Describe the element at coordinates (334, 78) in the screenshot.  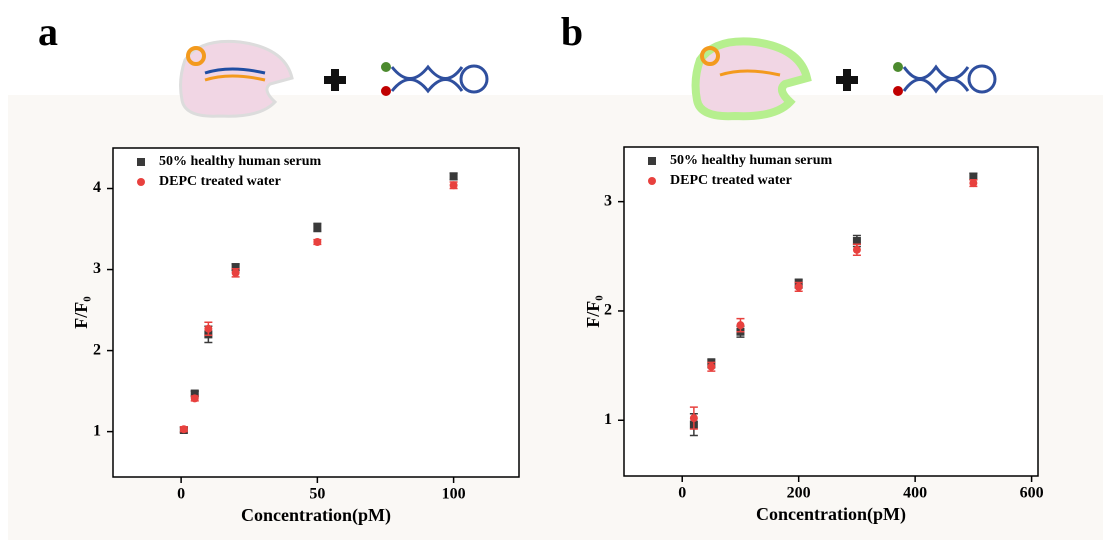
I see `illustration-a` at that location.